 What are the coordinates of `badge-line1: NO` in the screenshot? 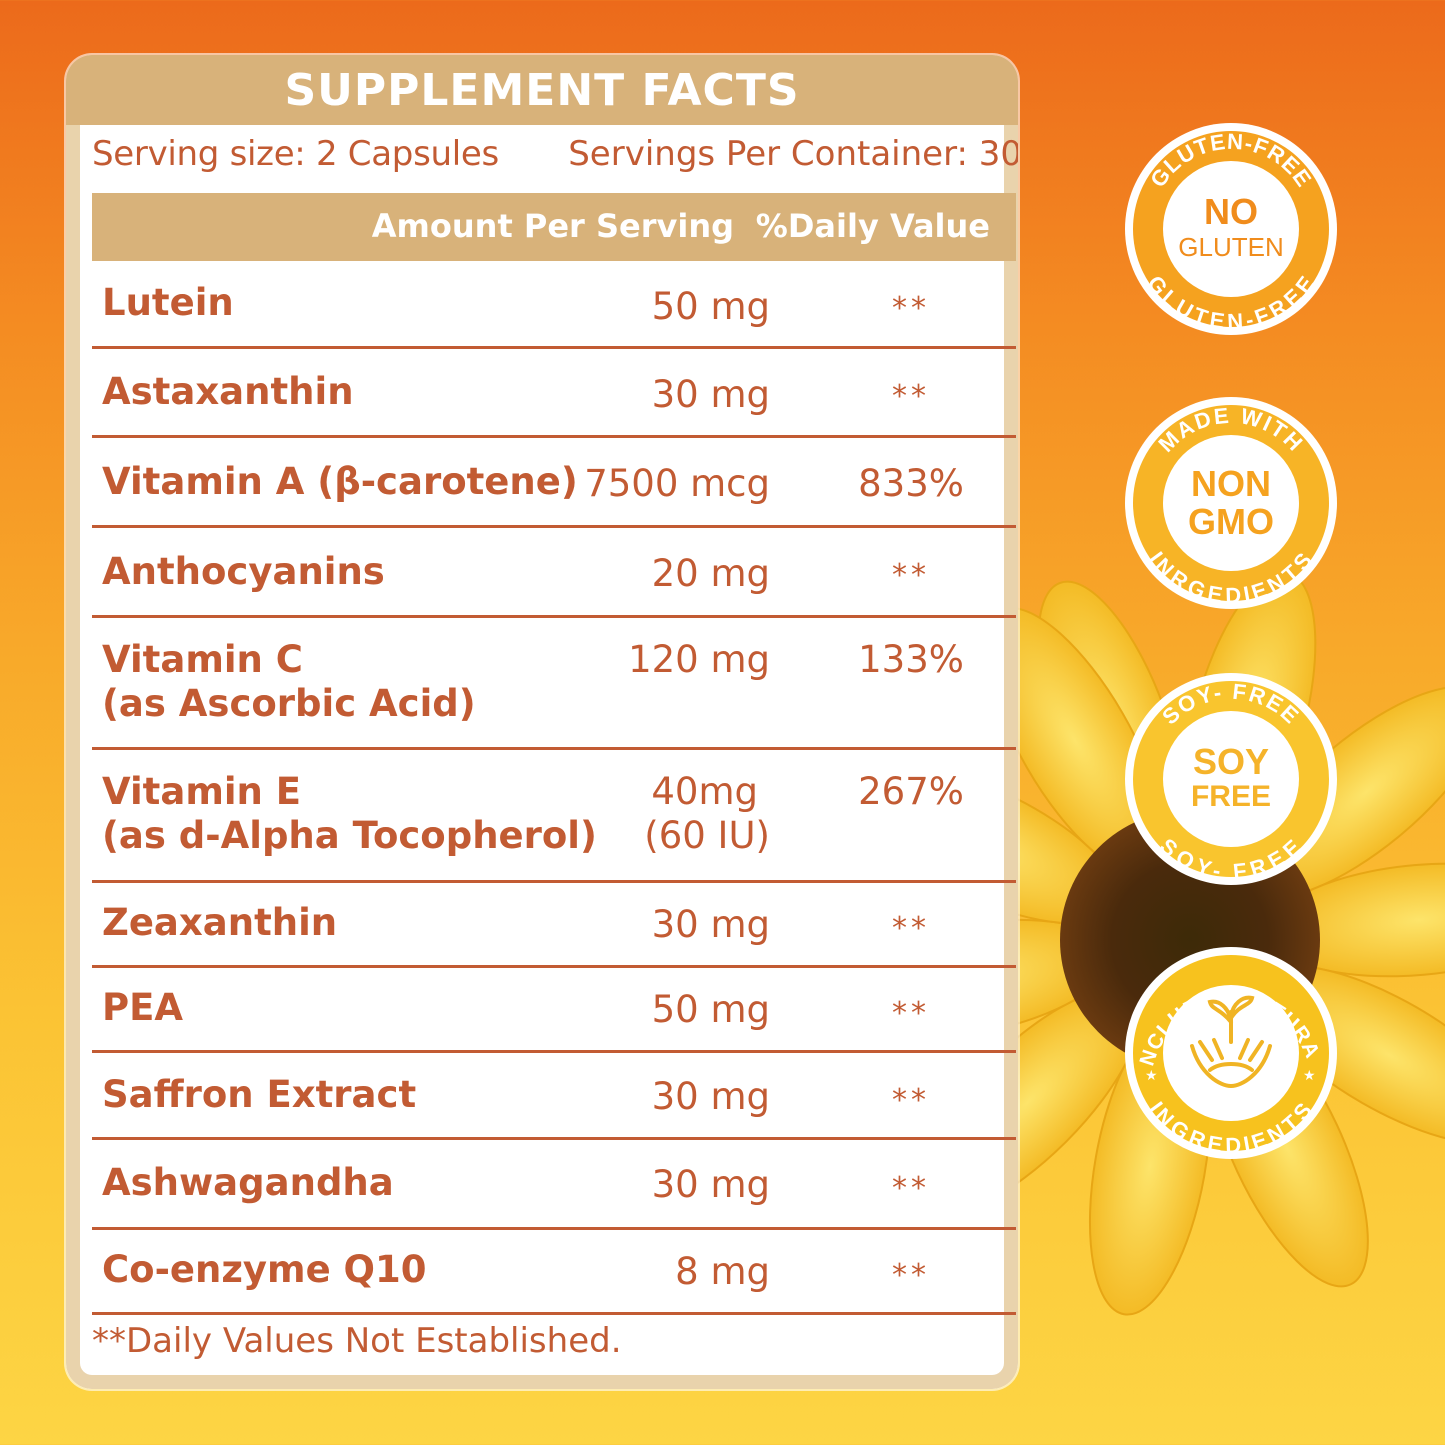 It's located at (1231, 211).